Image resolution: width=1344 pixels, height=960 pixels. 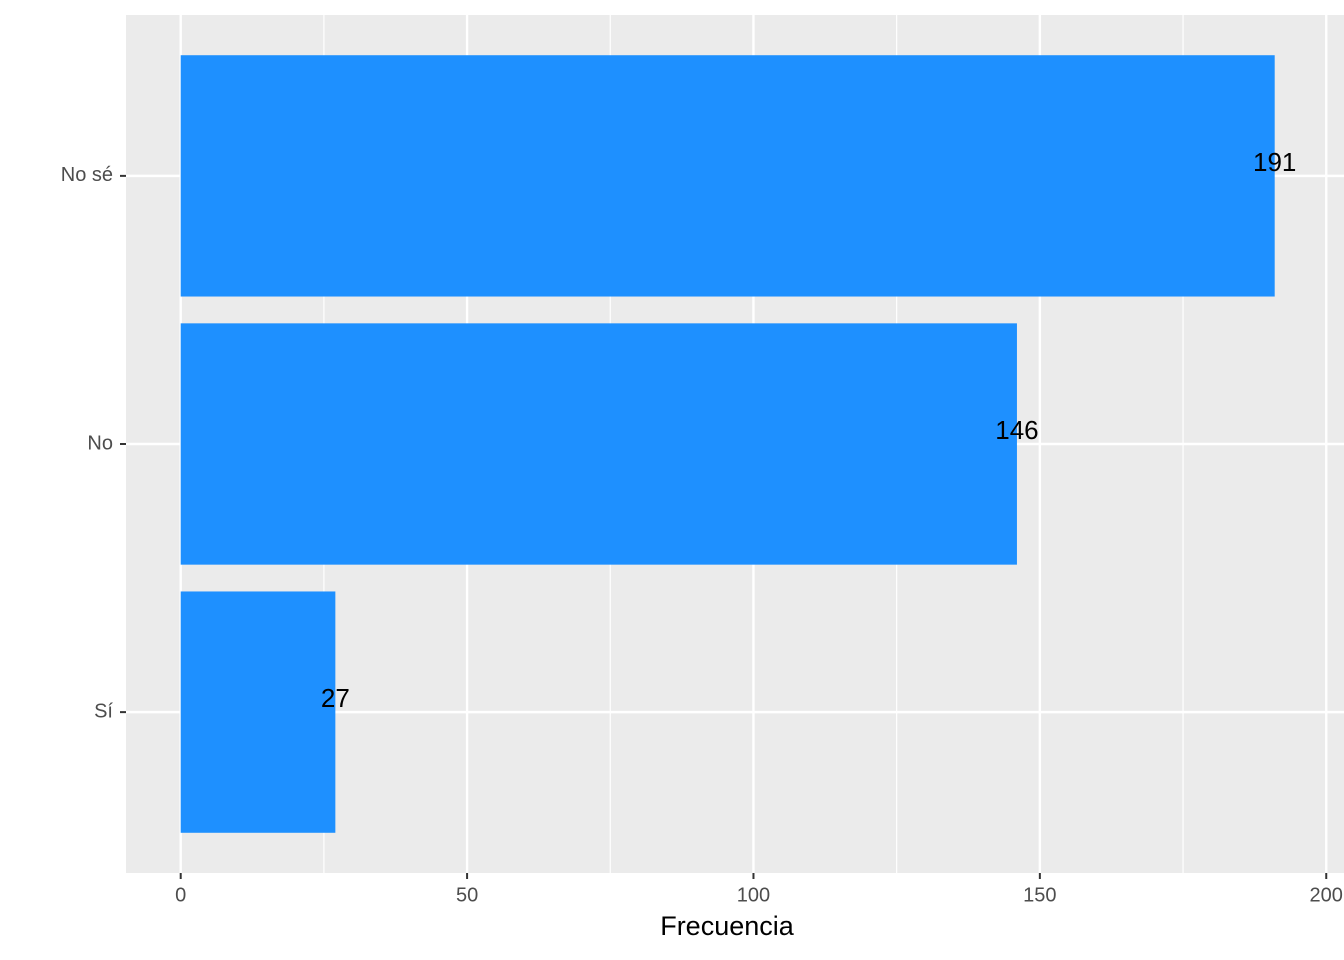 I want to click on x-tick-label: 0, so click(x=180, y=895).